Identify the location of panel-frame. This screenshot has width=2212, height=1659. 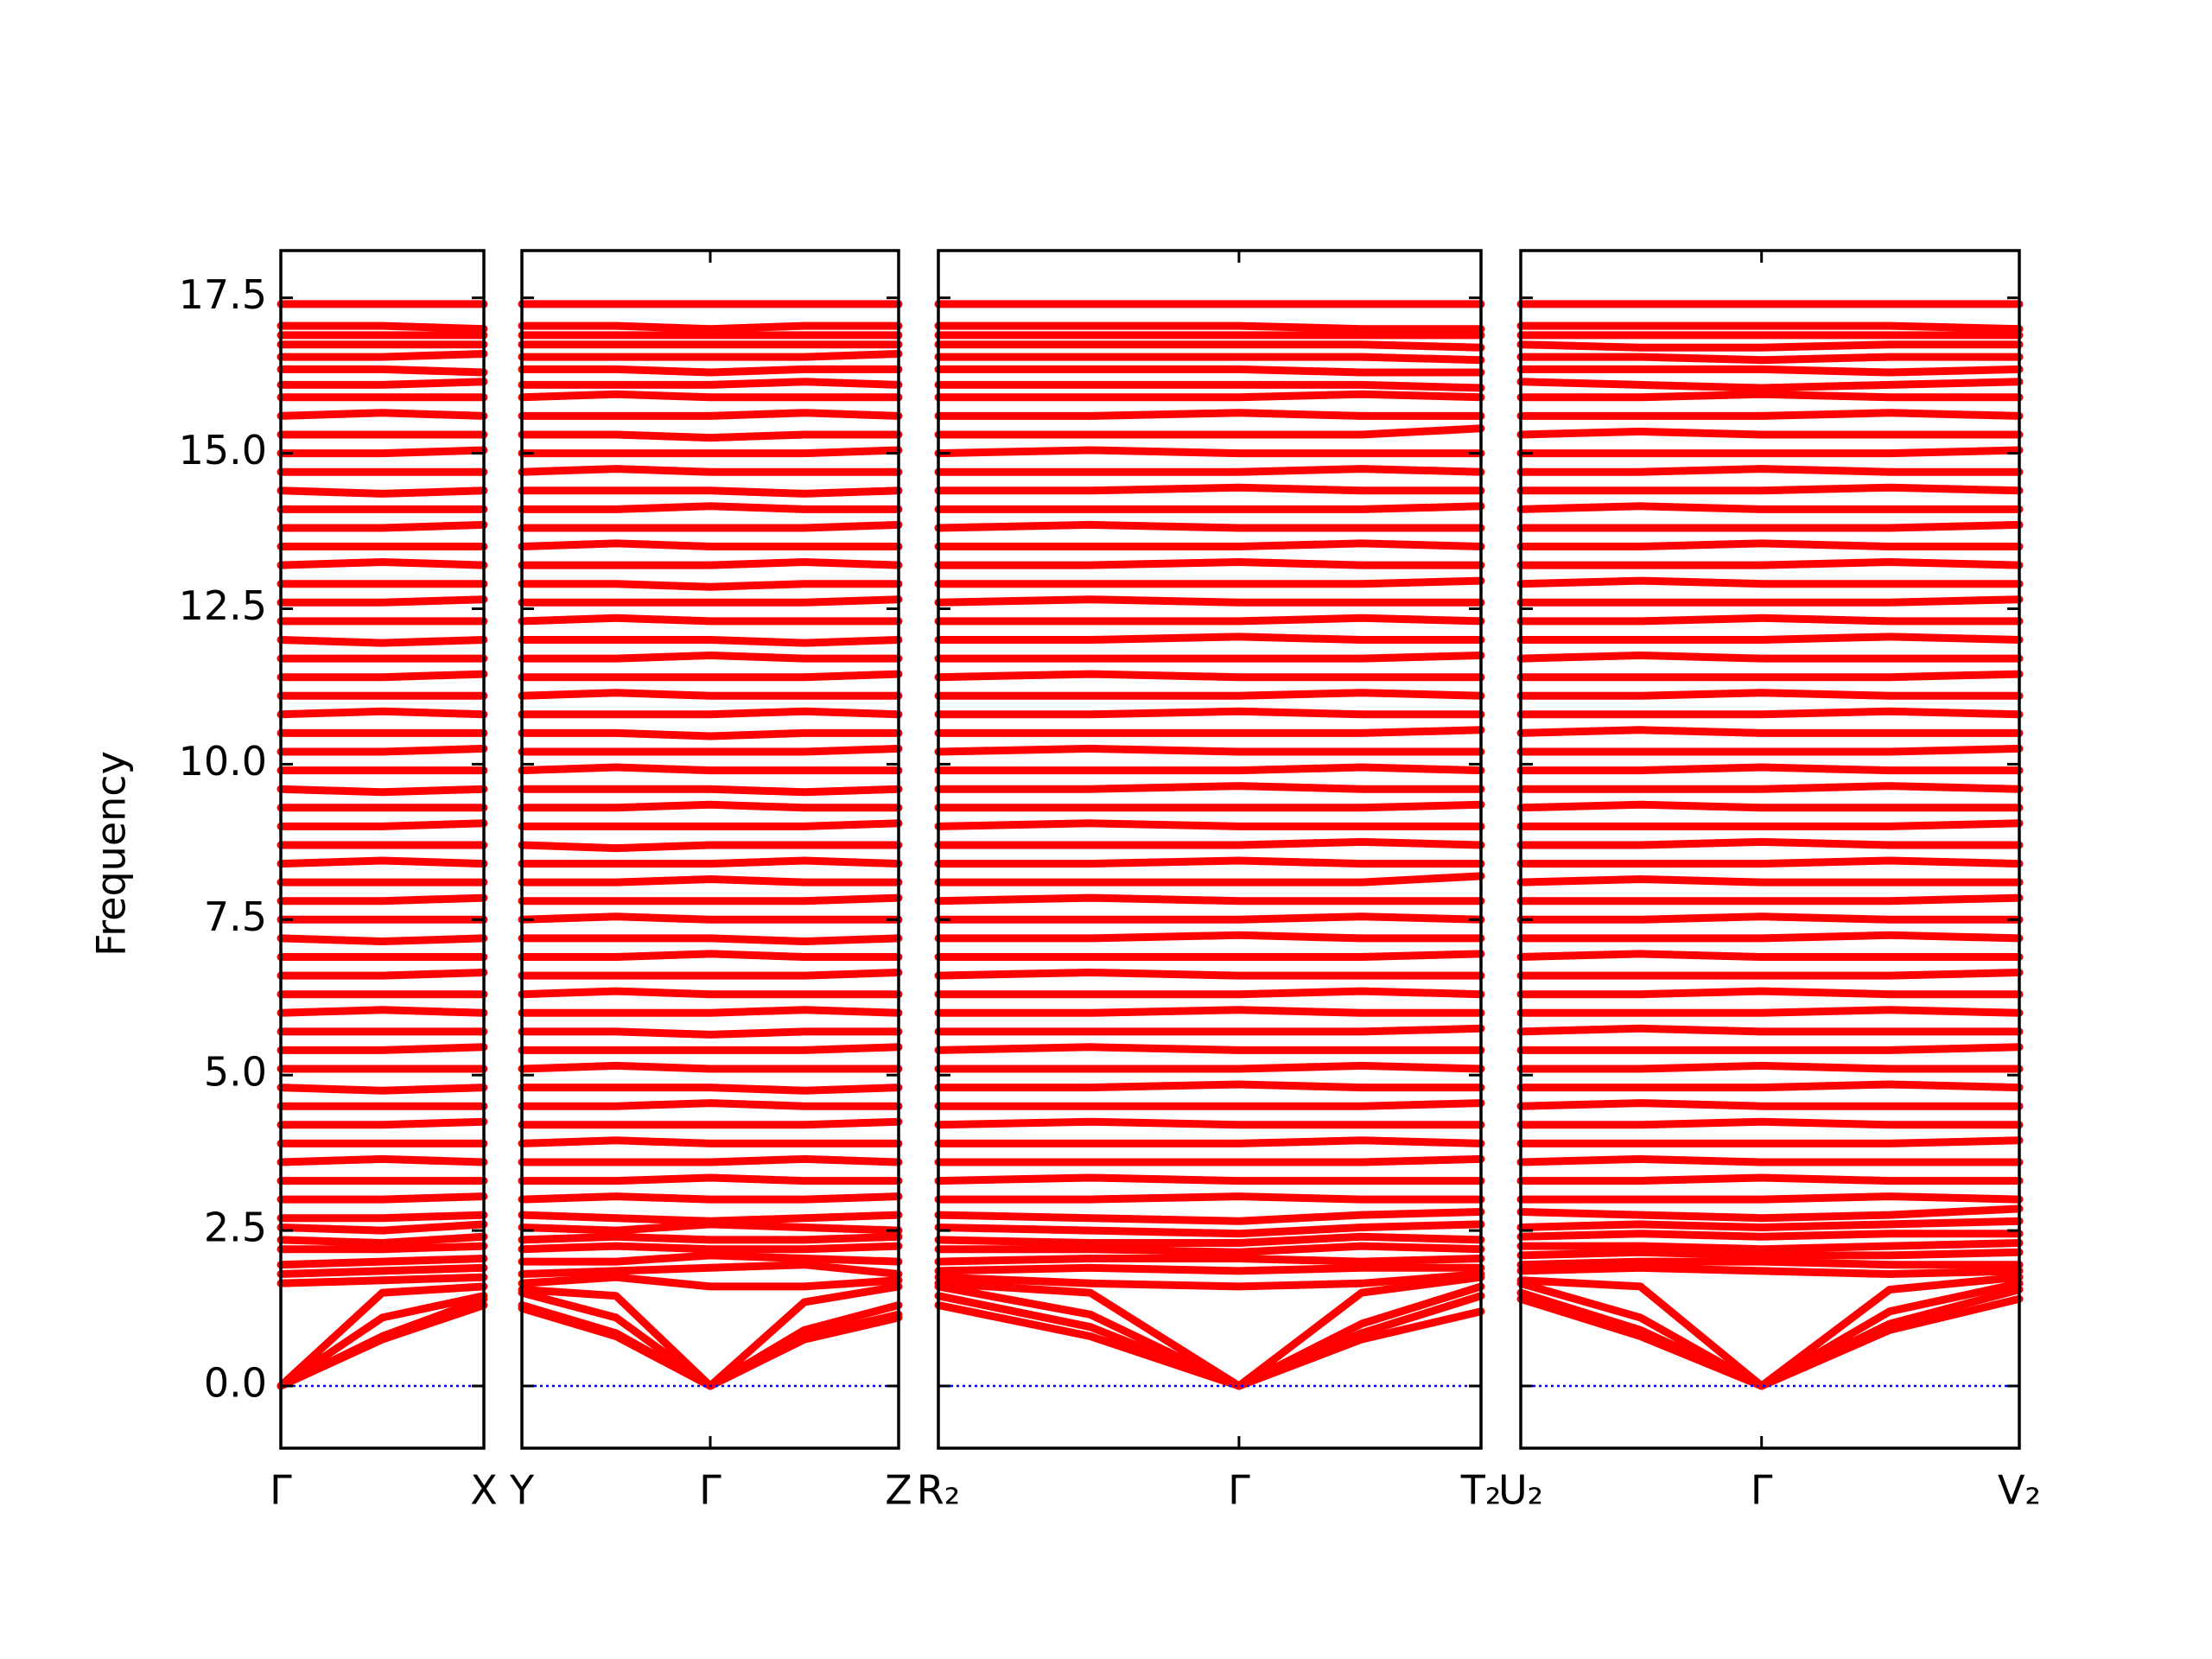
(382, 849).